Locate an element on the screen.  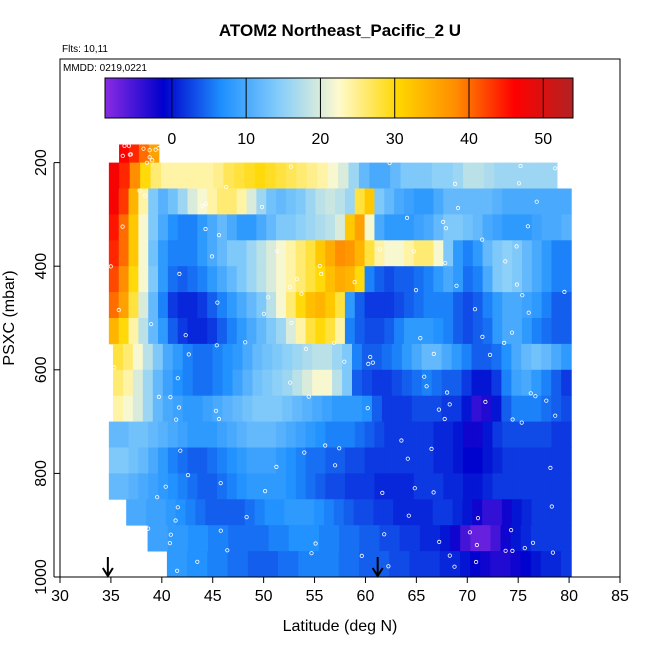
x-tick-label-11: 85 is located at coordinates (620, 596).